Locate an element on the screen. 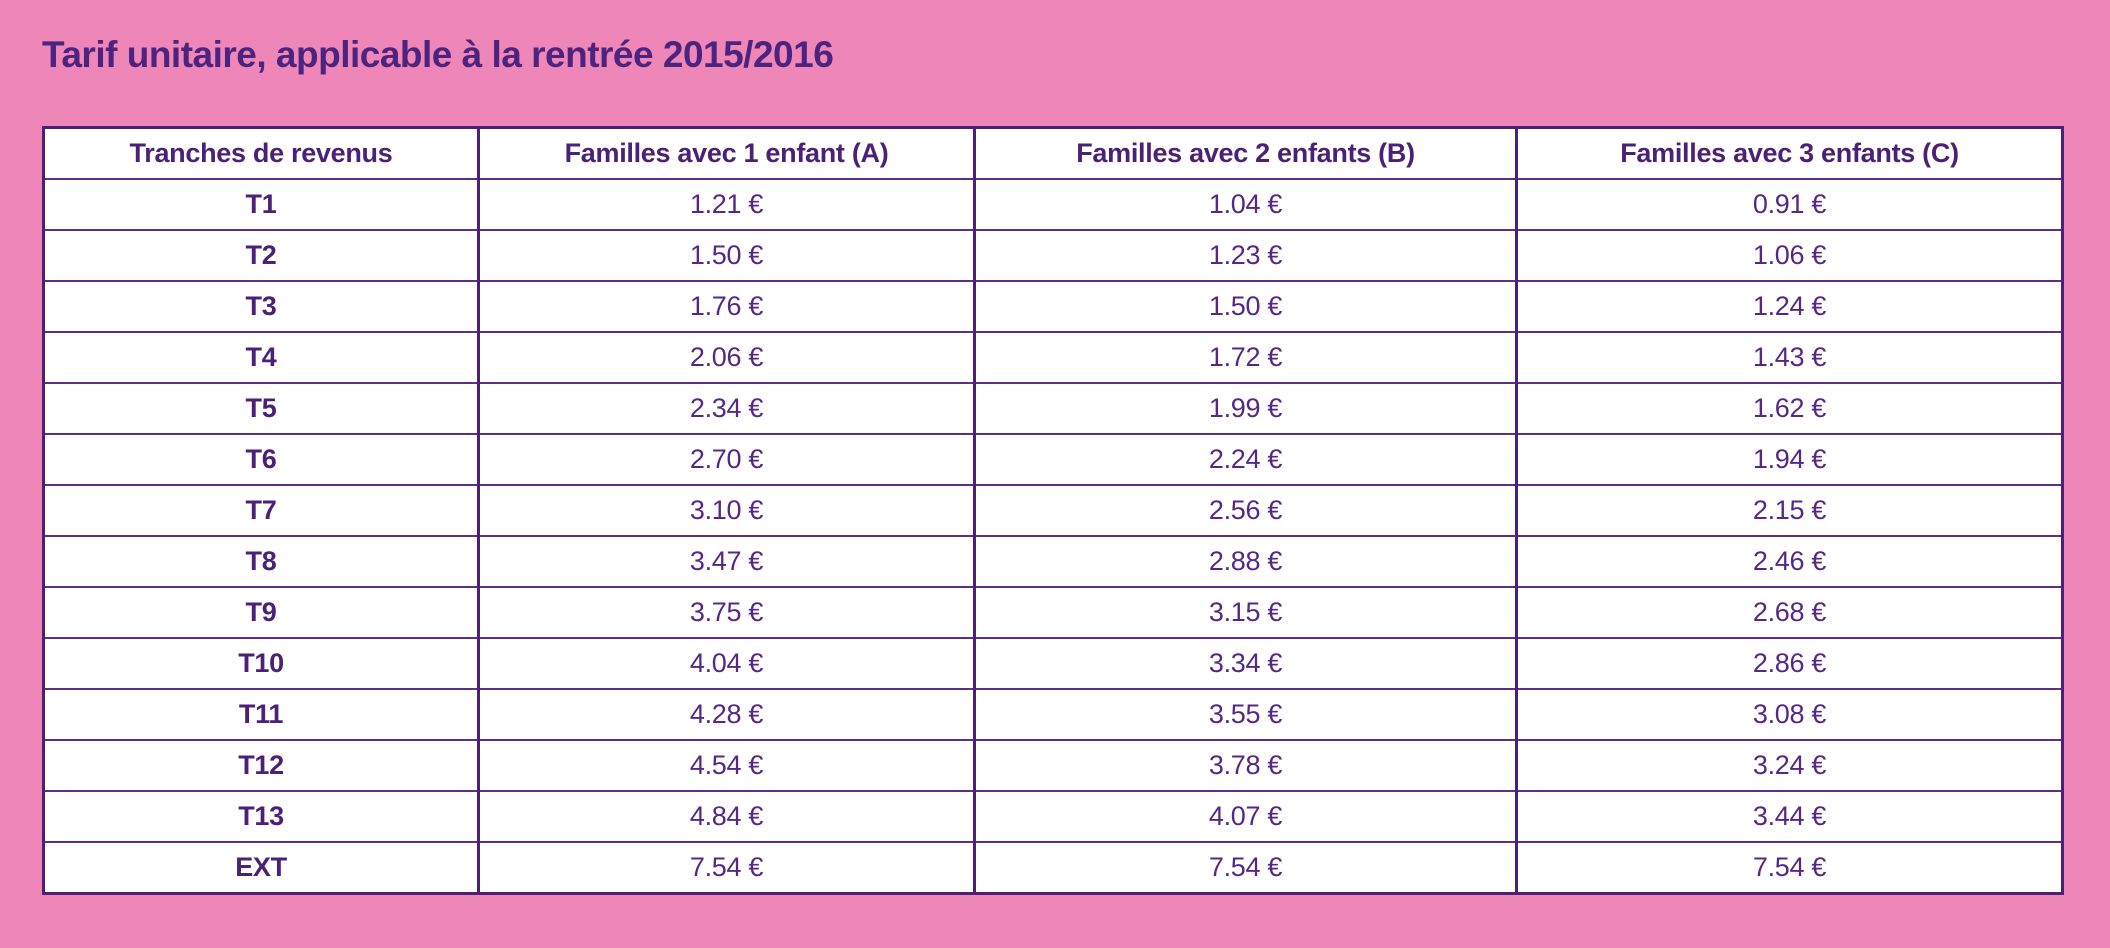 This screenshot has height=948, width=2110. tranche-label: T2 is located at coordinates (261, 255).